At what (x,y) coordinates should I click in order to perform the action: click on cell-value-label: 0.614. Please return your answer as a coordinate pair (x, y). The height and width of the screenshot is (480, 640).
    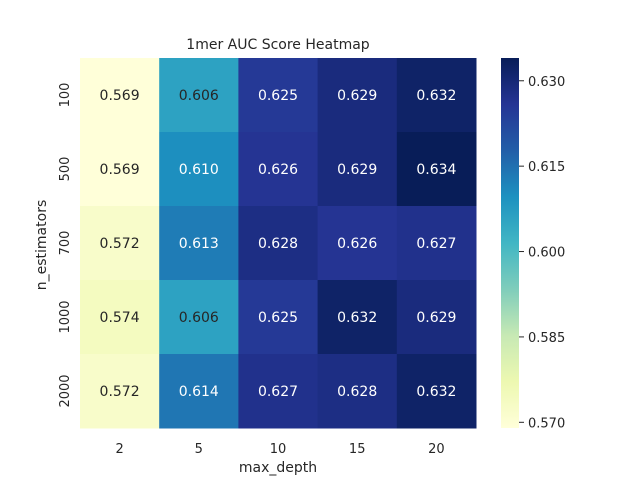
    Looking at the image, I should click on (199, 392).